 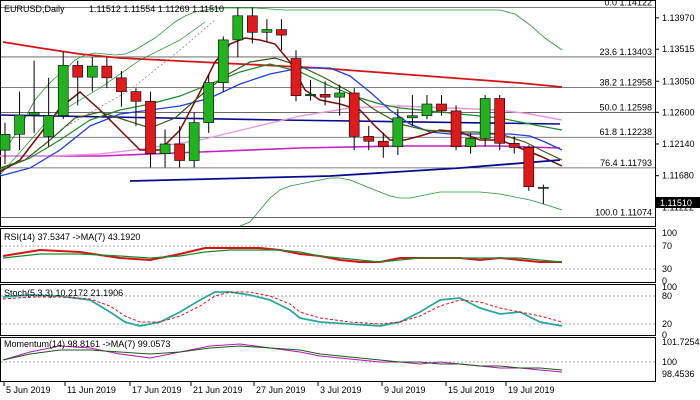 I want to click on time-tick-label: 3 Jul 2019, so click(x=341, y=390).